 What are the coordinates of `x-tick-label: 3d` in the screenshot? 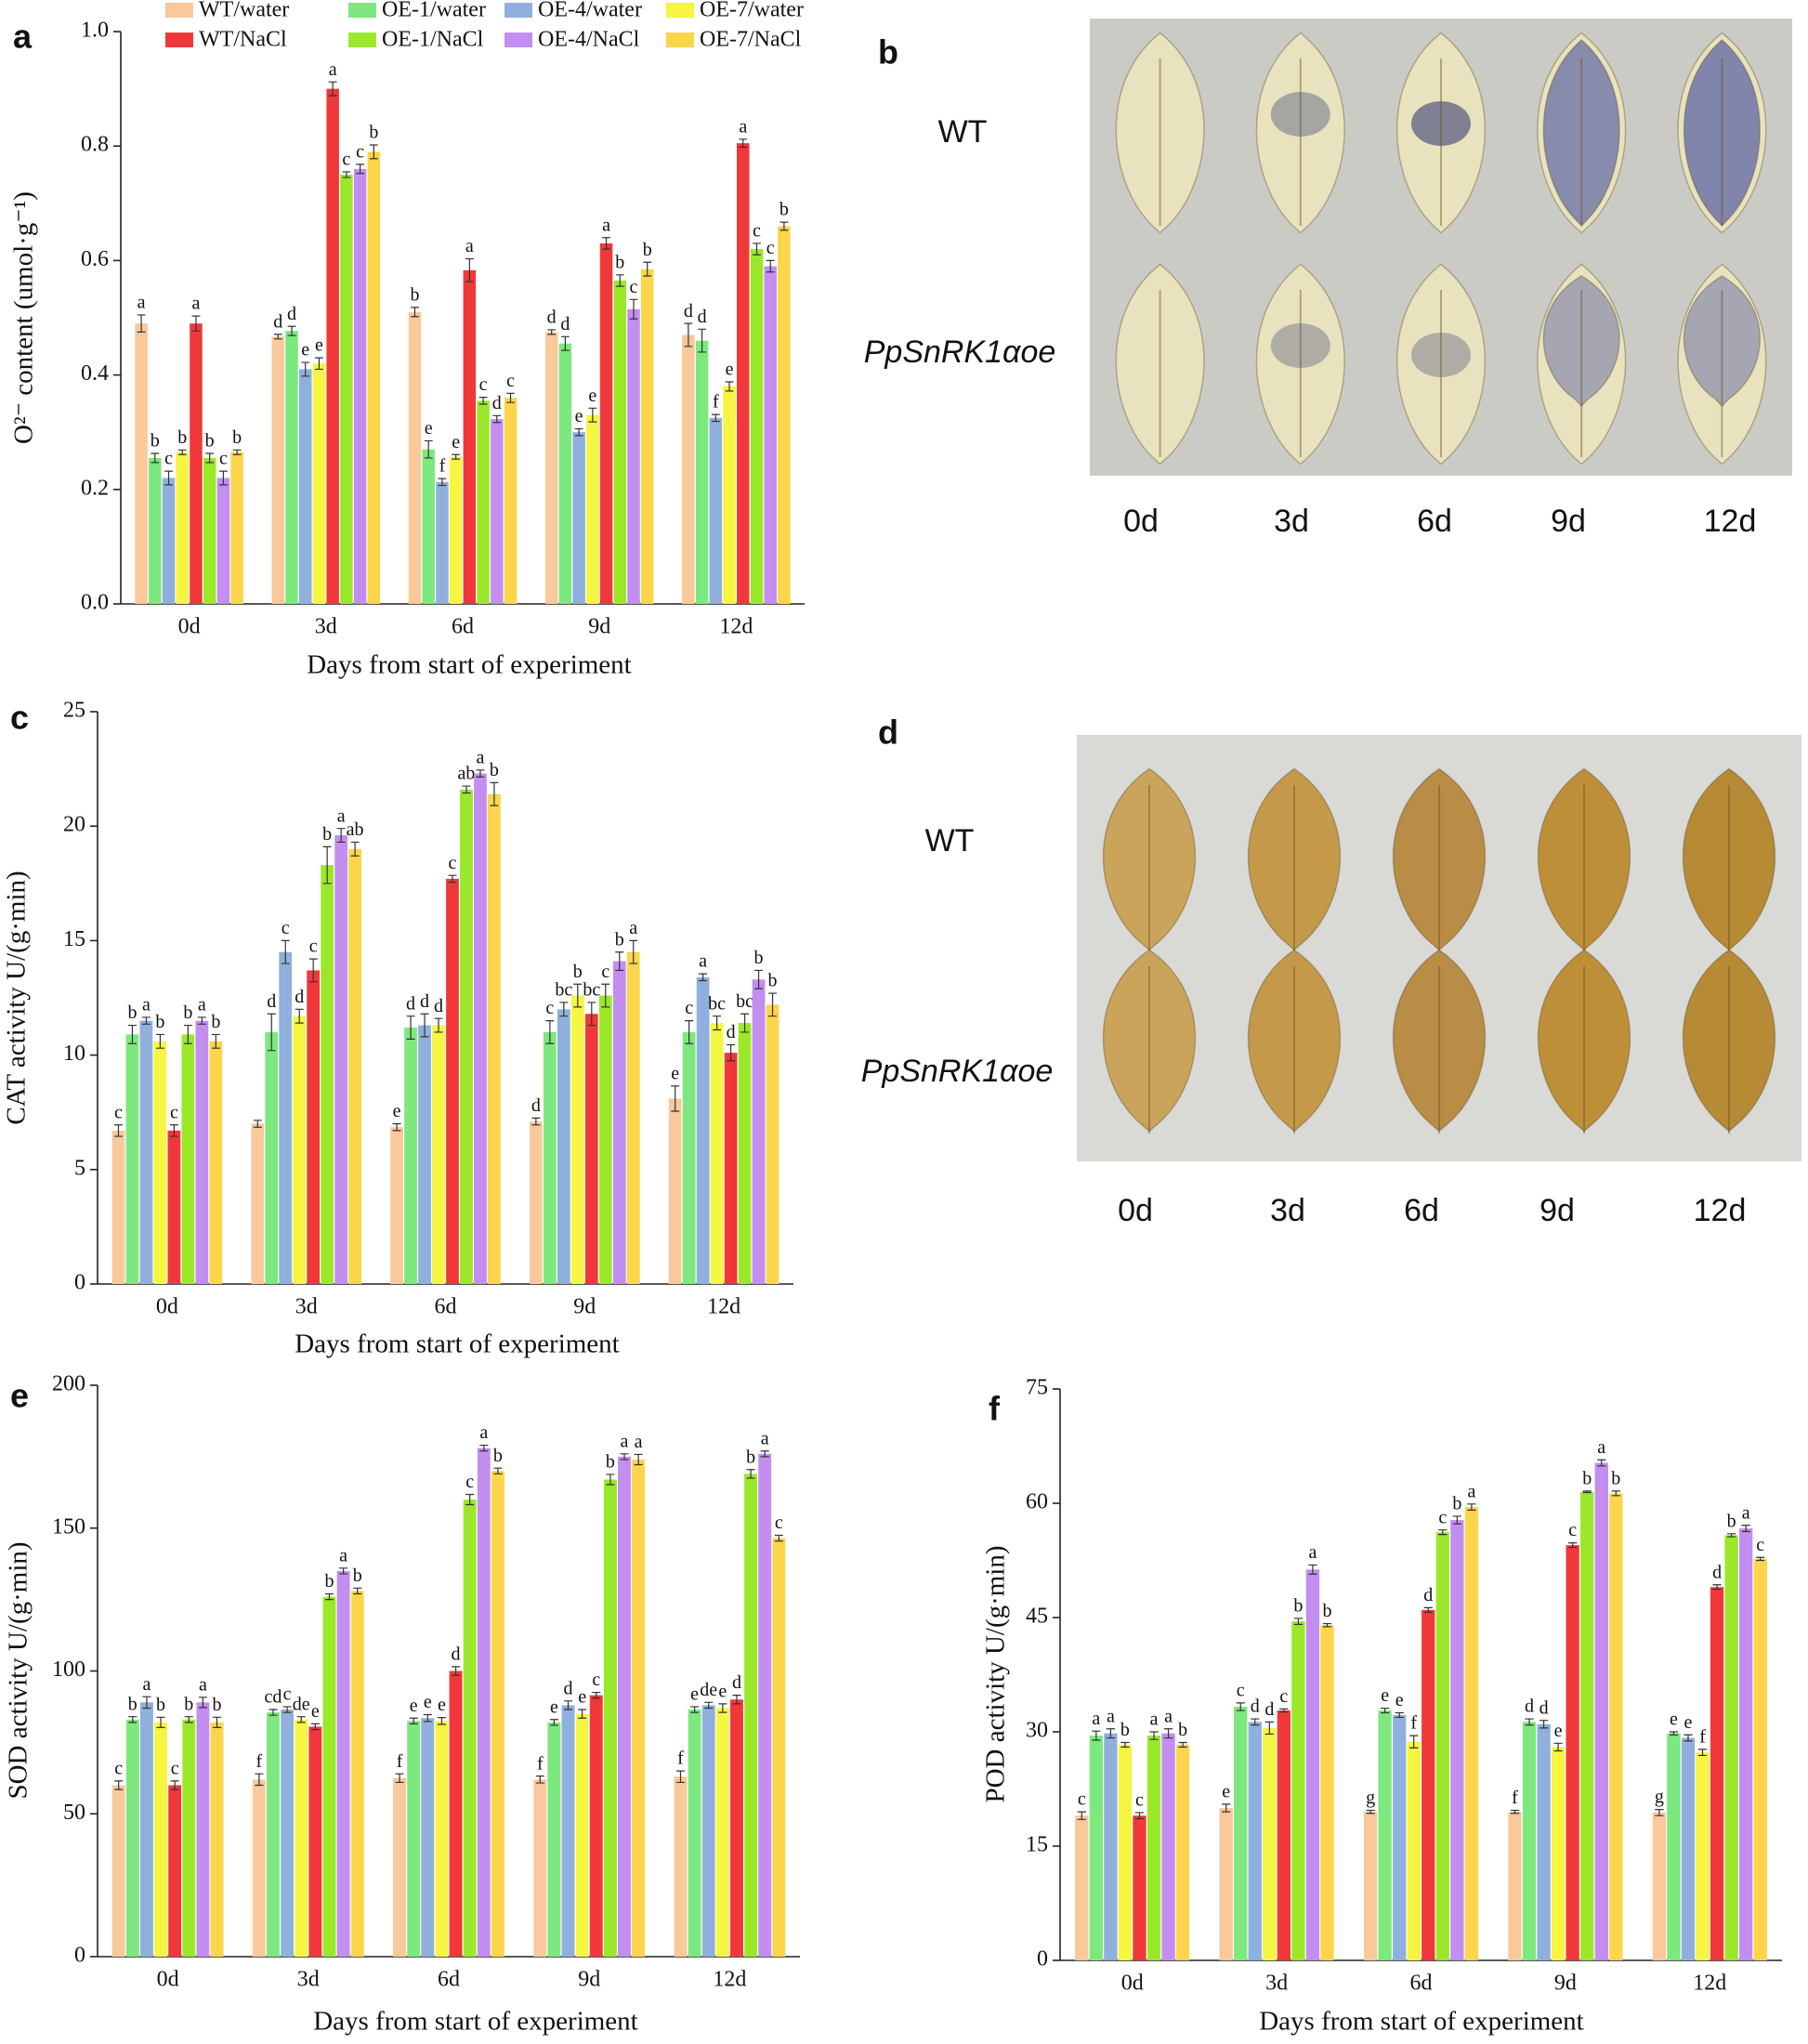 It's located at (308, 1980).